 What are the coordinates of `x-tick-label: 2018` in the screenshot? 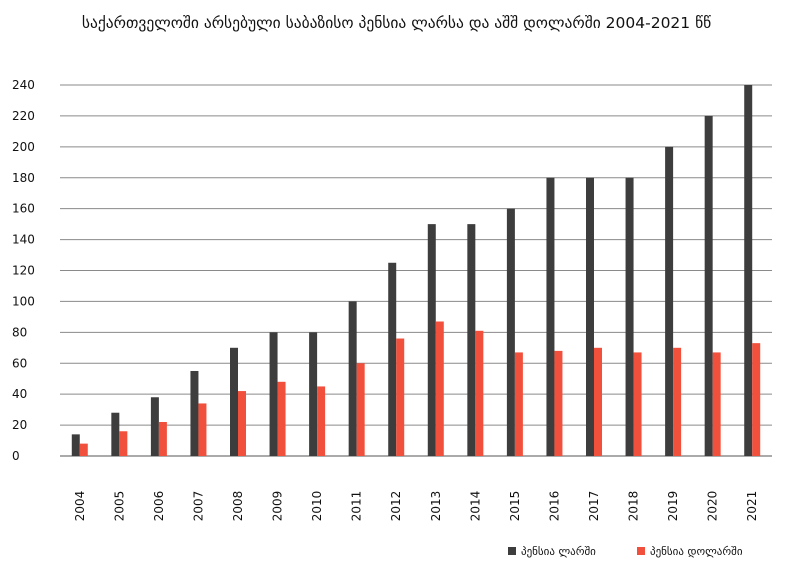 It's located at (634, 506).